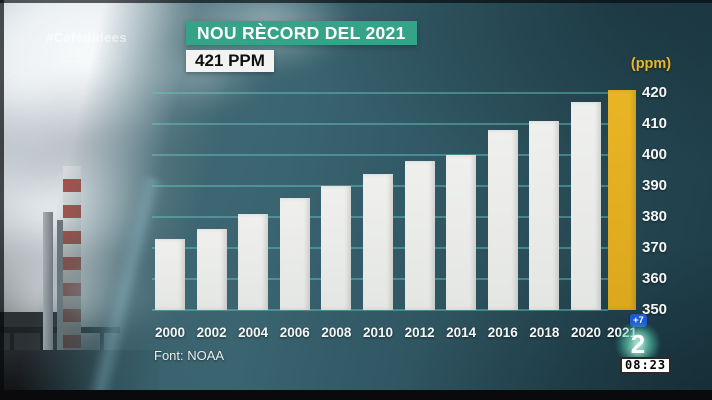 The width and height of the screenshot is (712, 400). What do you see at coordinates (655, 154) in the screenshot?
I see `ytick-400: 400` at bounding box center [655, 154].